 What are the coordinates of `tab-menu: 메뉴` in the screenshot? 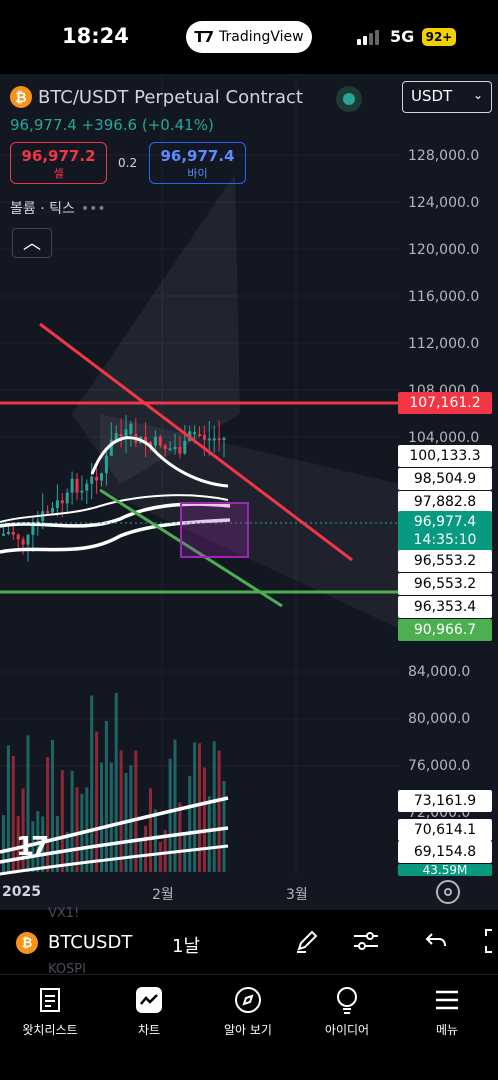 It's located at (447, 1011).